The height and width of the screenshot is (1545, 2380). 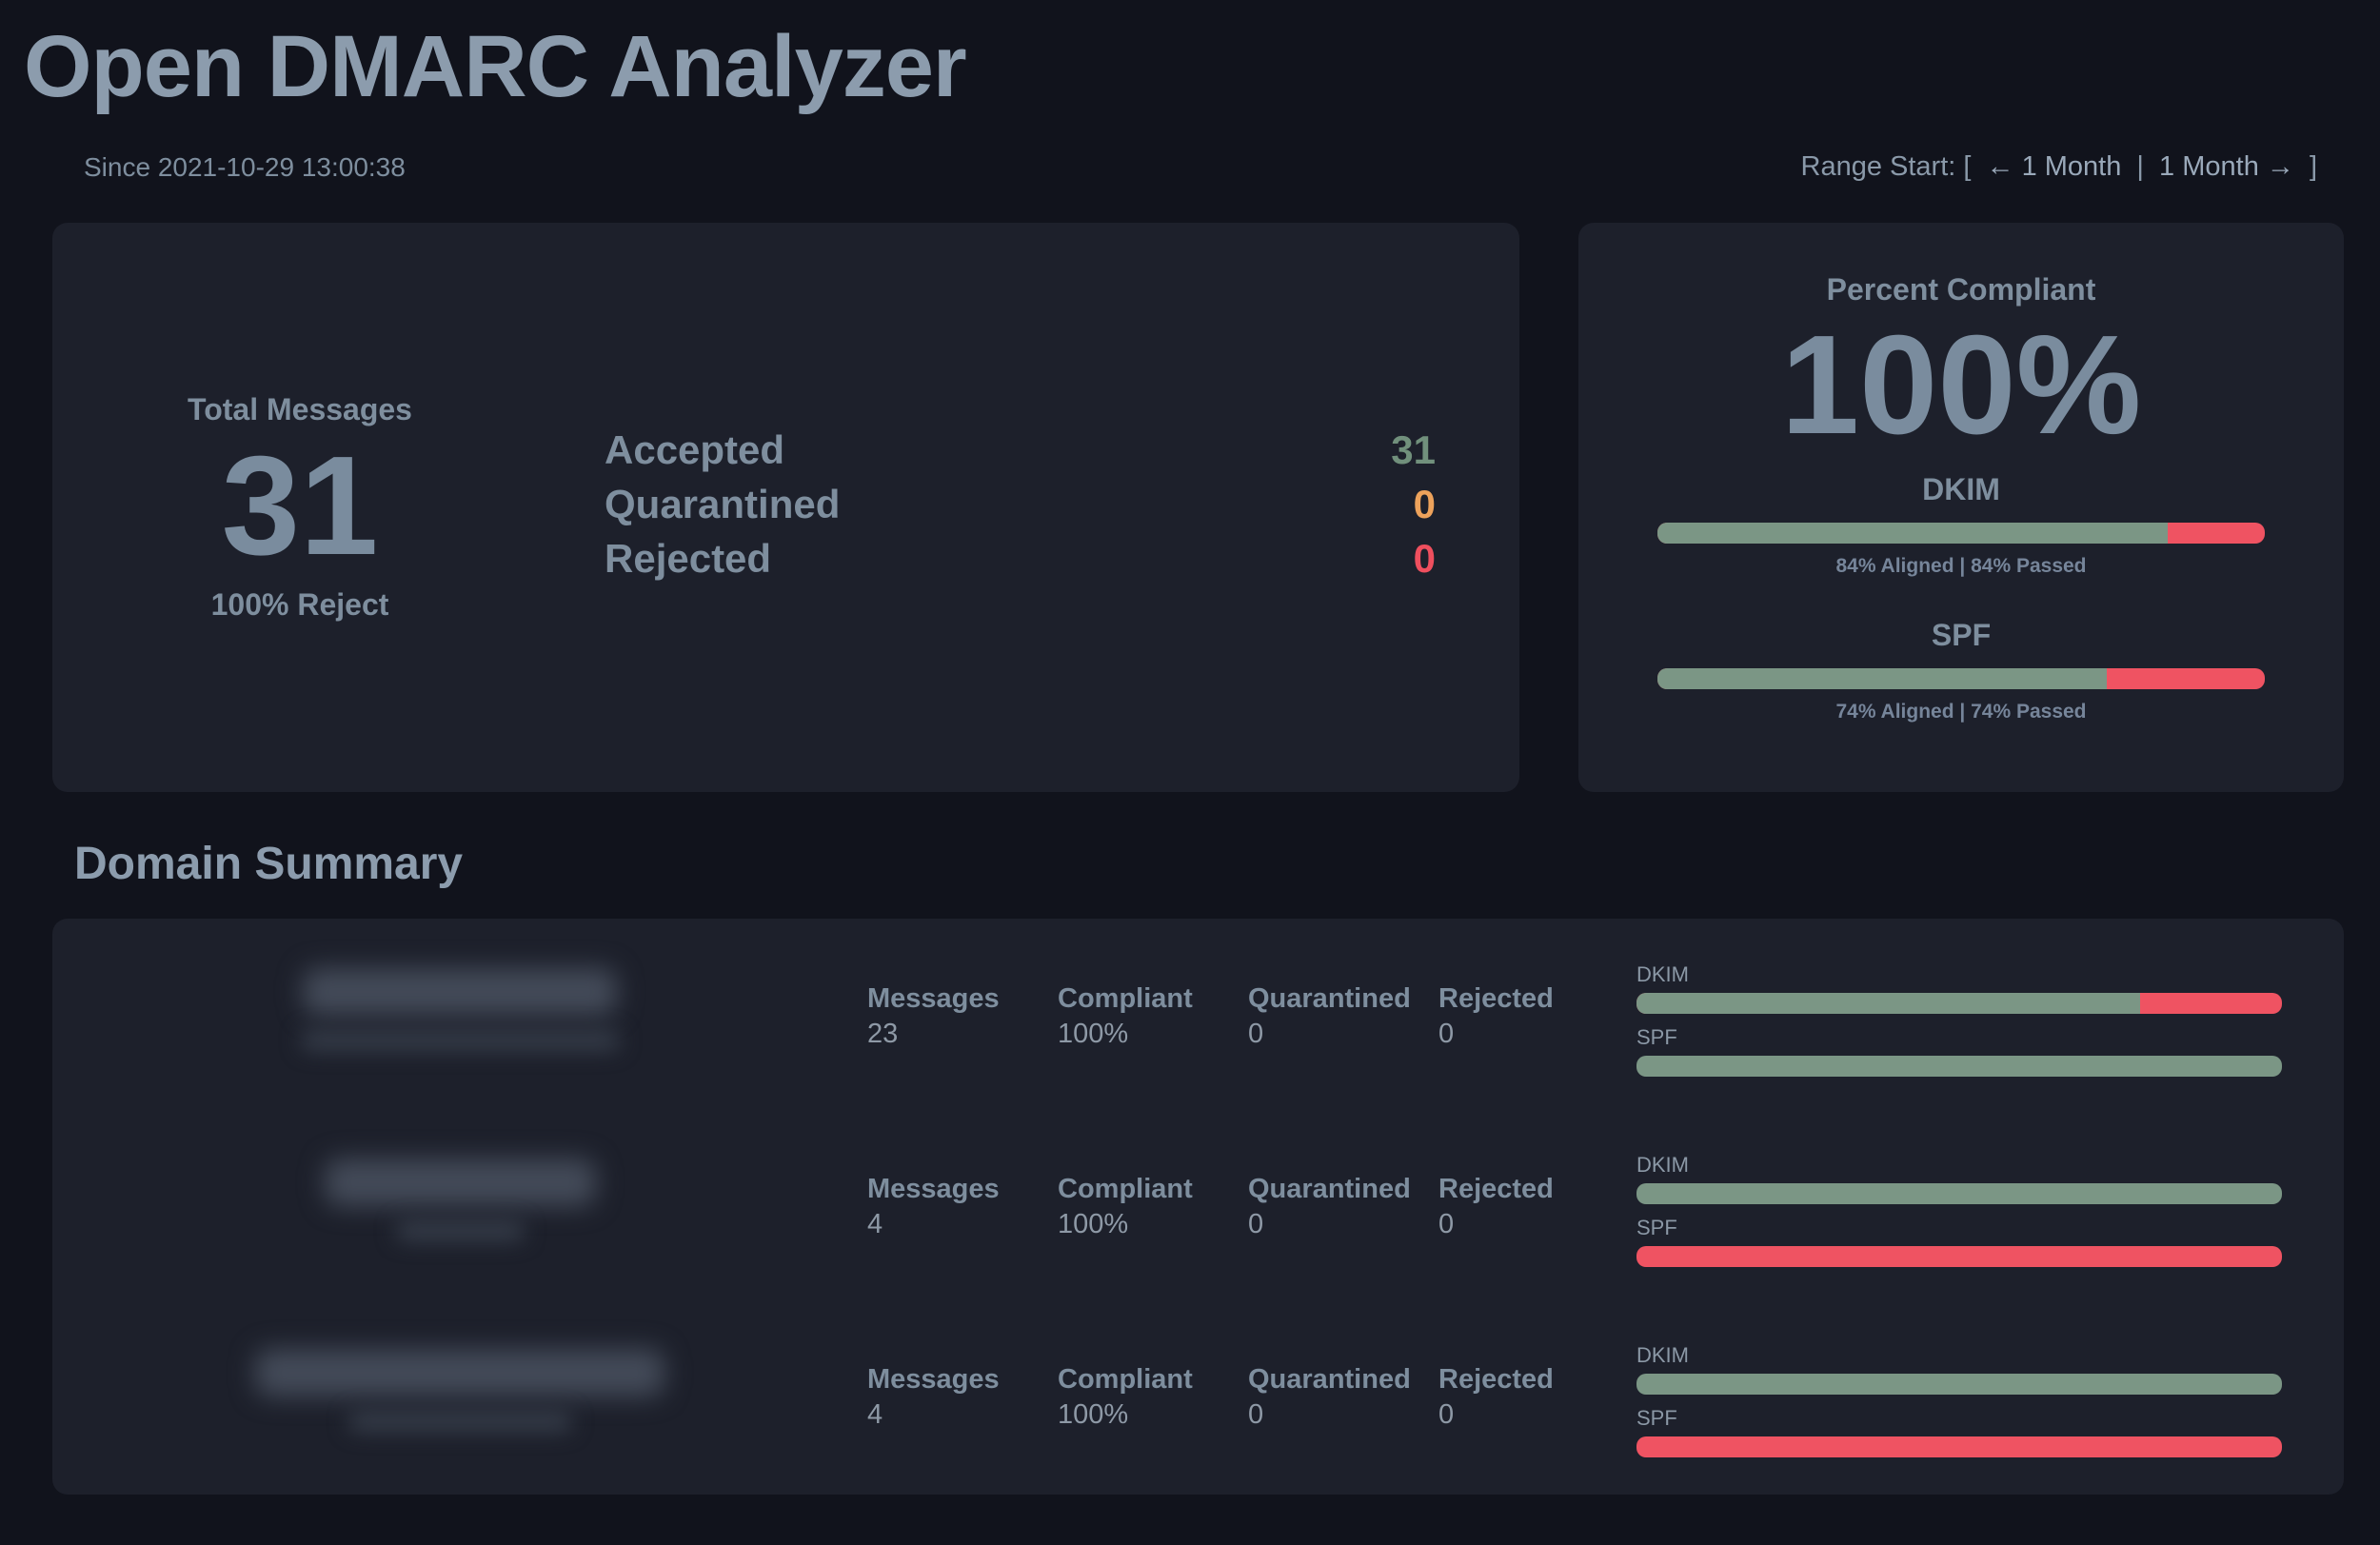 I want to click on dkim-progress-bar, so click(x=1961, y=534).